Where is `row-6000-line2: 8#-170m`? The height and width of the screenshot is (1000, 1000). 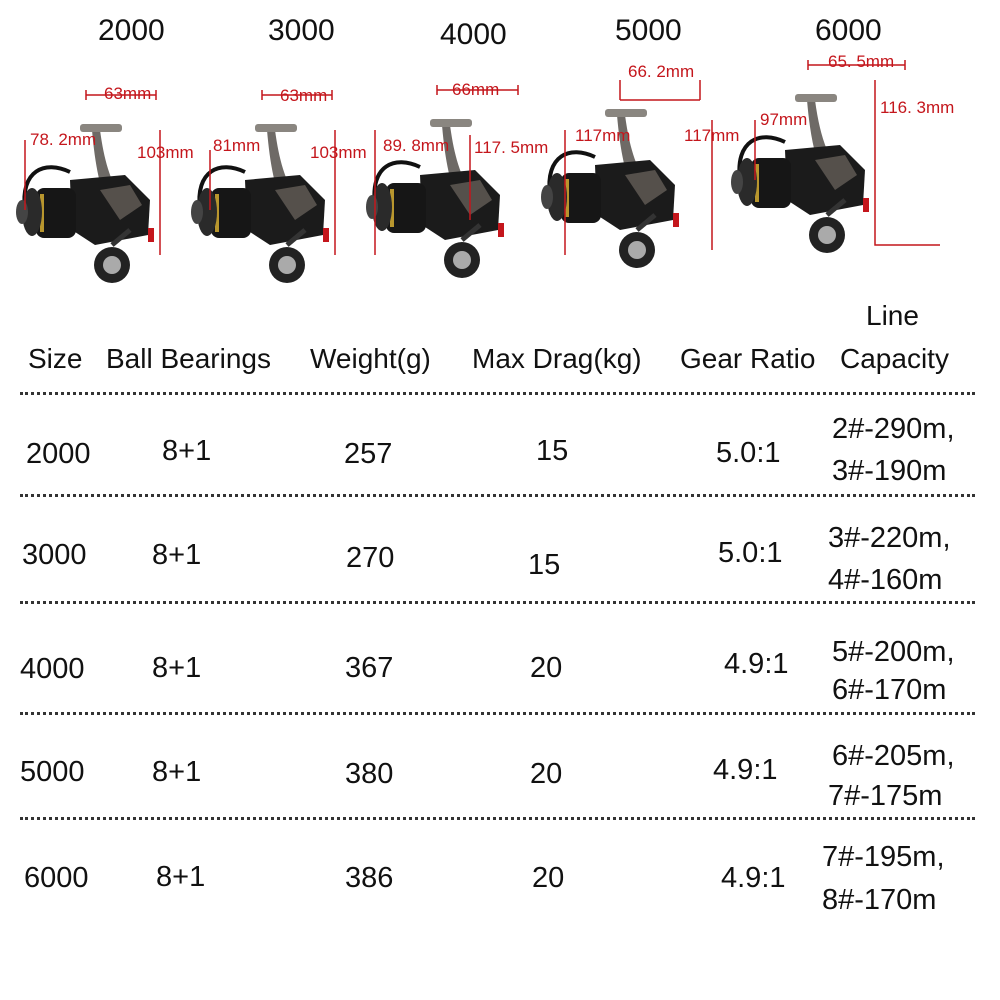
row-6000-line2: 8#-170m is located at coordinates (879, 900).